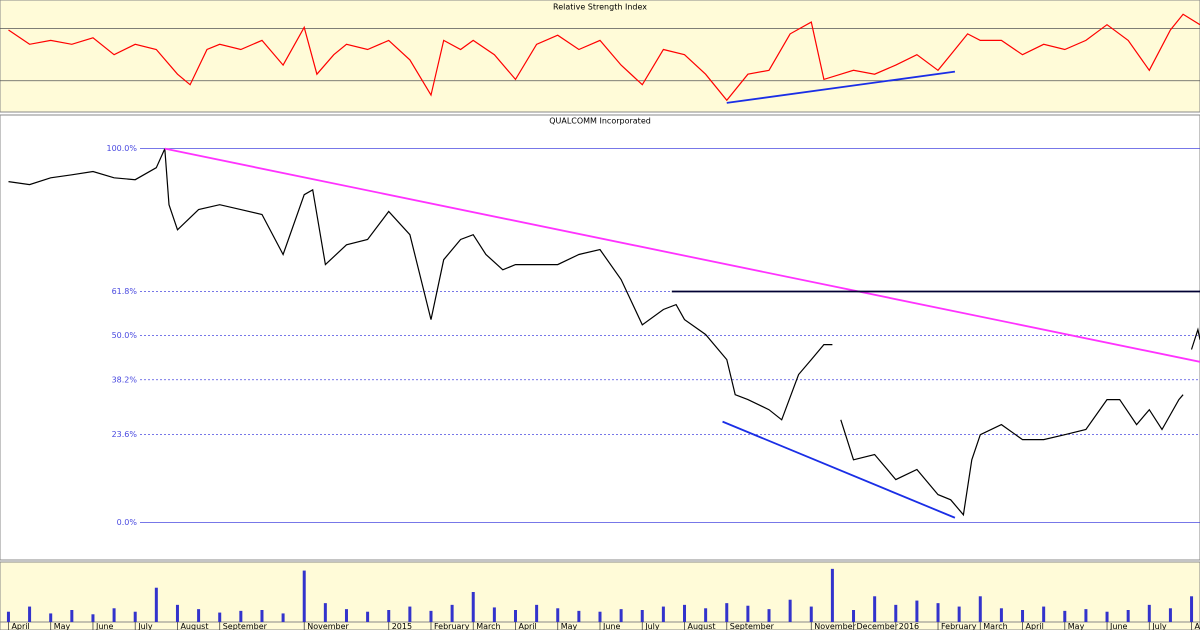 The height and width of the screenshot is (630, 1200). Describe the element at coordinates (878, 626) in the screenshot. I see `x-tick-label: December` at that location.